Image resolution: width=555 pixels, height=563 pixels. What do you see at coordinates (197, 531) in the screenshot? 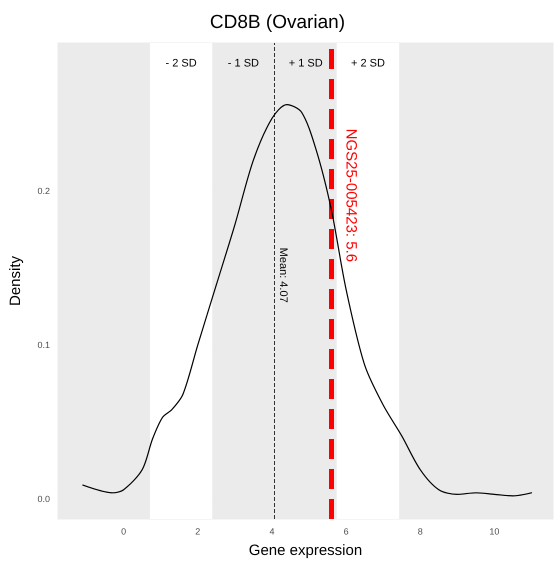
I see `x-tick-label: 2` at bounding box center [197, 531].